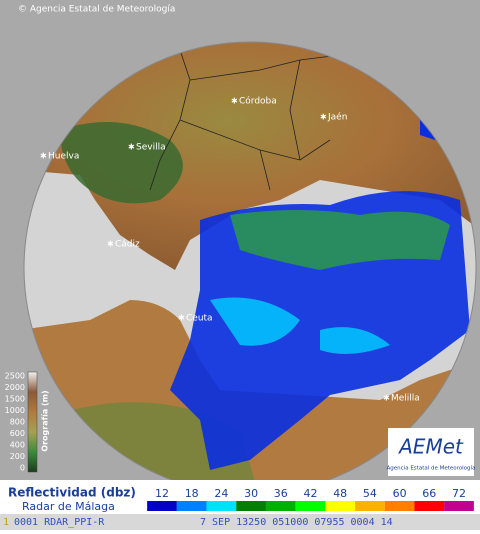 Image resolution: width=480 pixels, height=534 pixels. I want to click on level-label: 12, so click(162, 493).